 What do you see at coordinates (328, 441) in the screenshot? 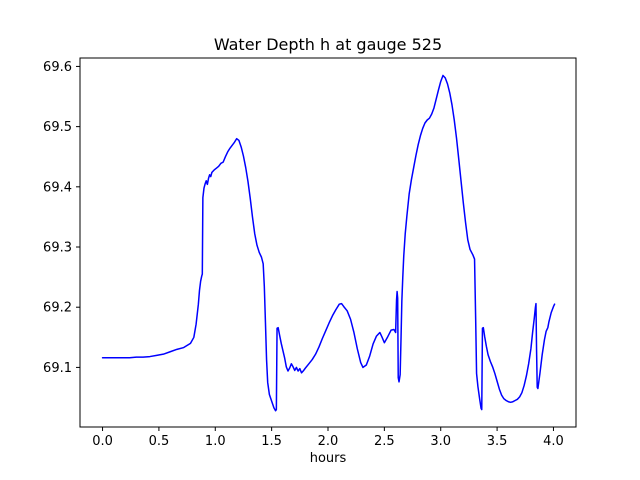
I see `x-tick-label: 2.0` at bounding box center [328, 441].